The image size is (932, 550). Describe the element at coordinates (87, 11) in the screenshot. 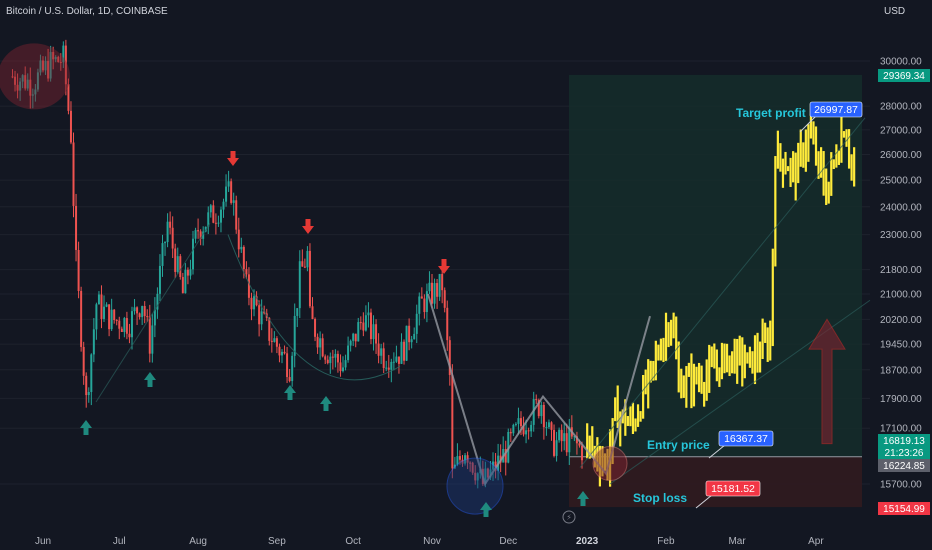

I see `symbol-title: Bitcoin / U.S. Dollar, 1D, COINBASE` at that location.